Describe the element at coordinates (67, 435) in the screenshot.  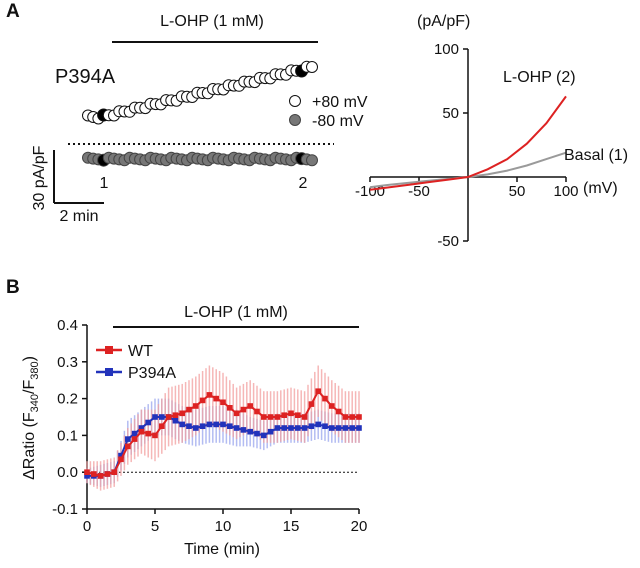
I see `y-tick-label: 0.1` at that location.